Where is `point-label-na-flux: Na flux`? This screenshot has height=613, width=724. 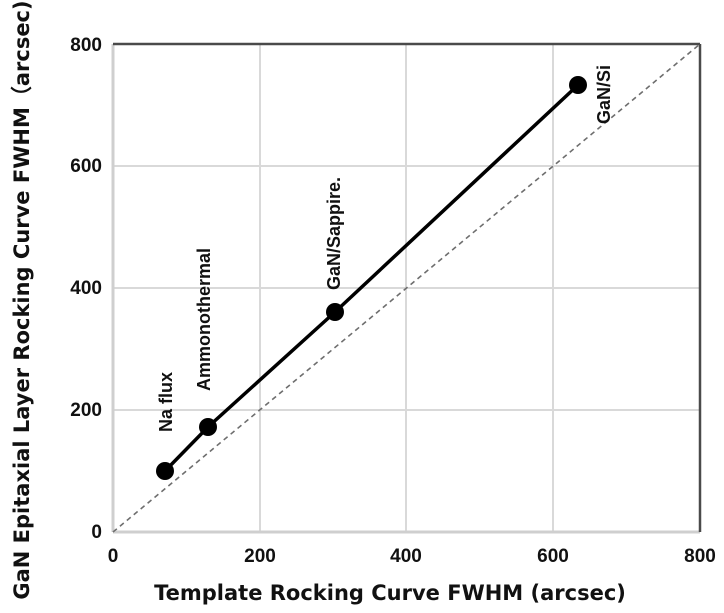 point-label-na-flux: Na flux is located at coordinates (166, 402).